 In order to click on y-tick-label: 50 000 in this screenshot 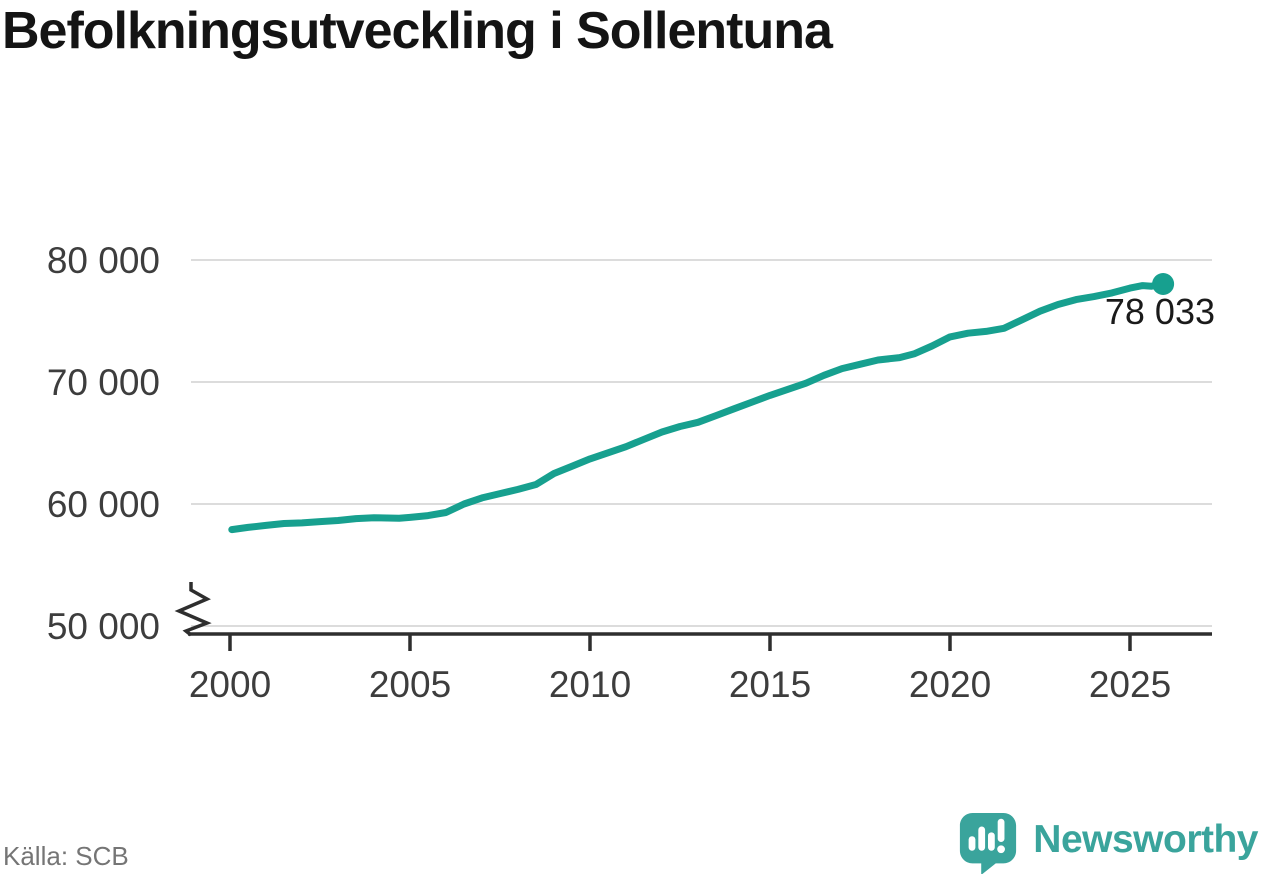, I will do `click(103, 626)`.